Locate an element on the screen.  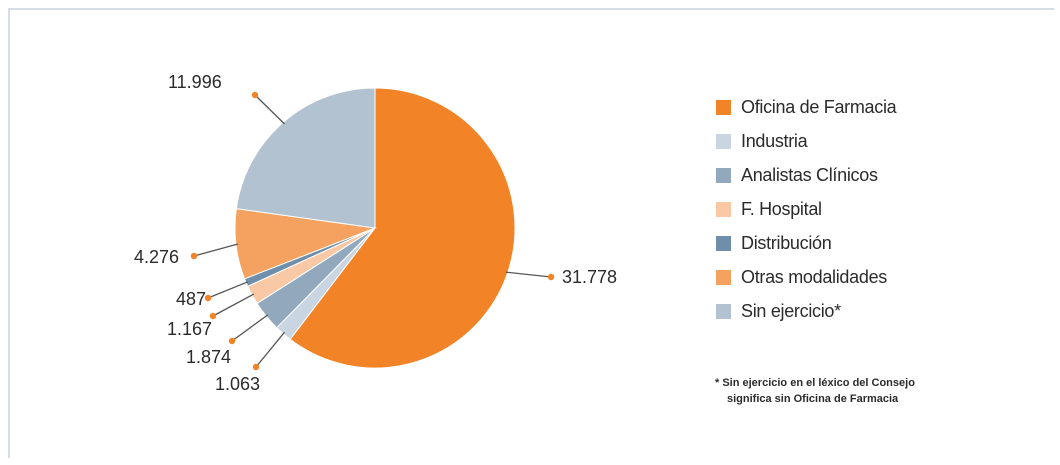
legend-item: Sin ejercicio* is located at coordinates (806, 311).